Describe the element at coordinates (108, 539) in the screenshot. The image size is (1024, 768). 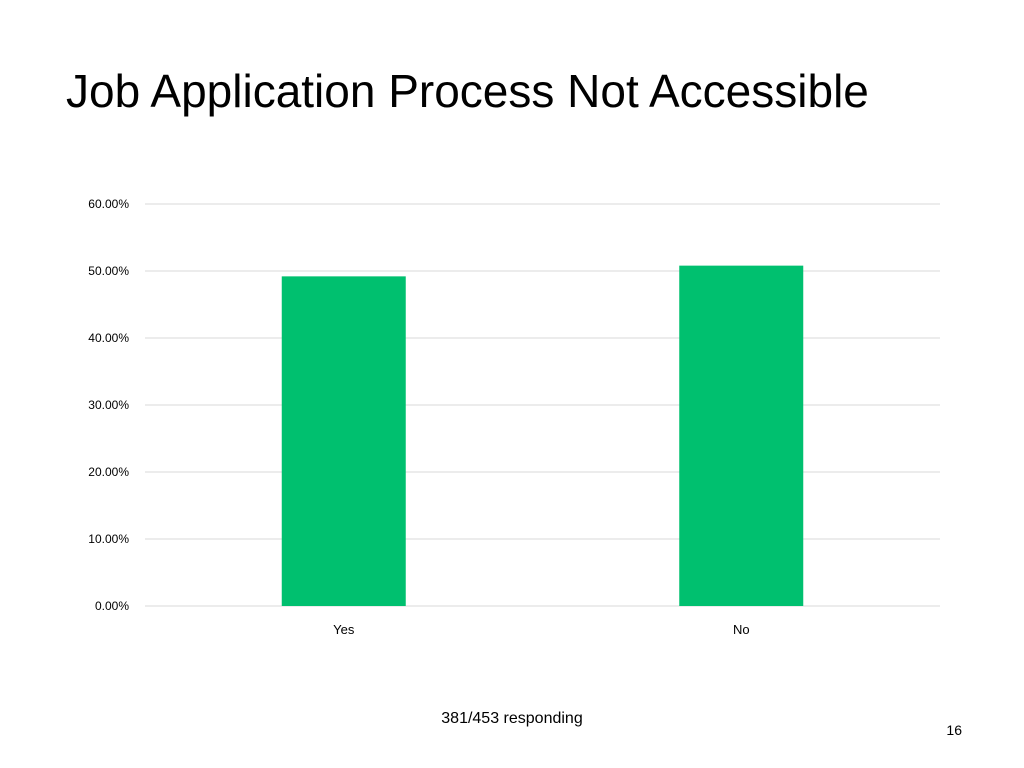
I see `y-tick-label: 10.00%` at that location.